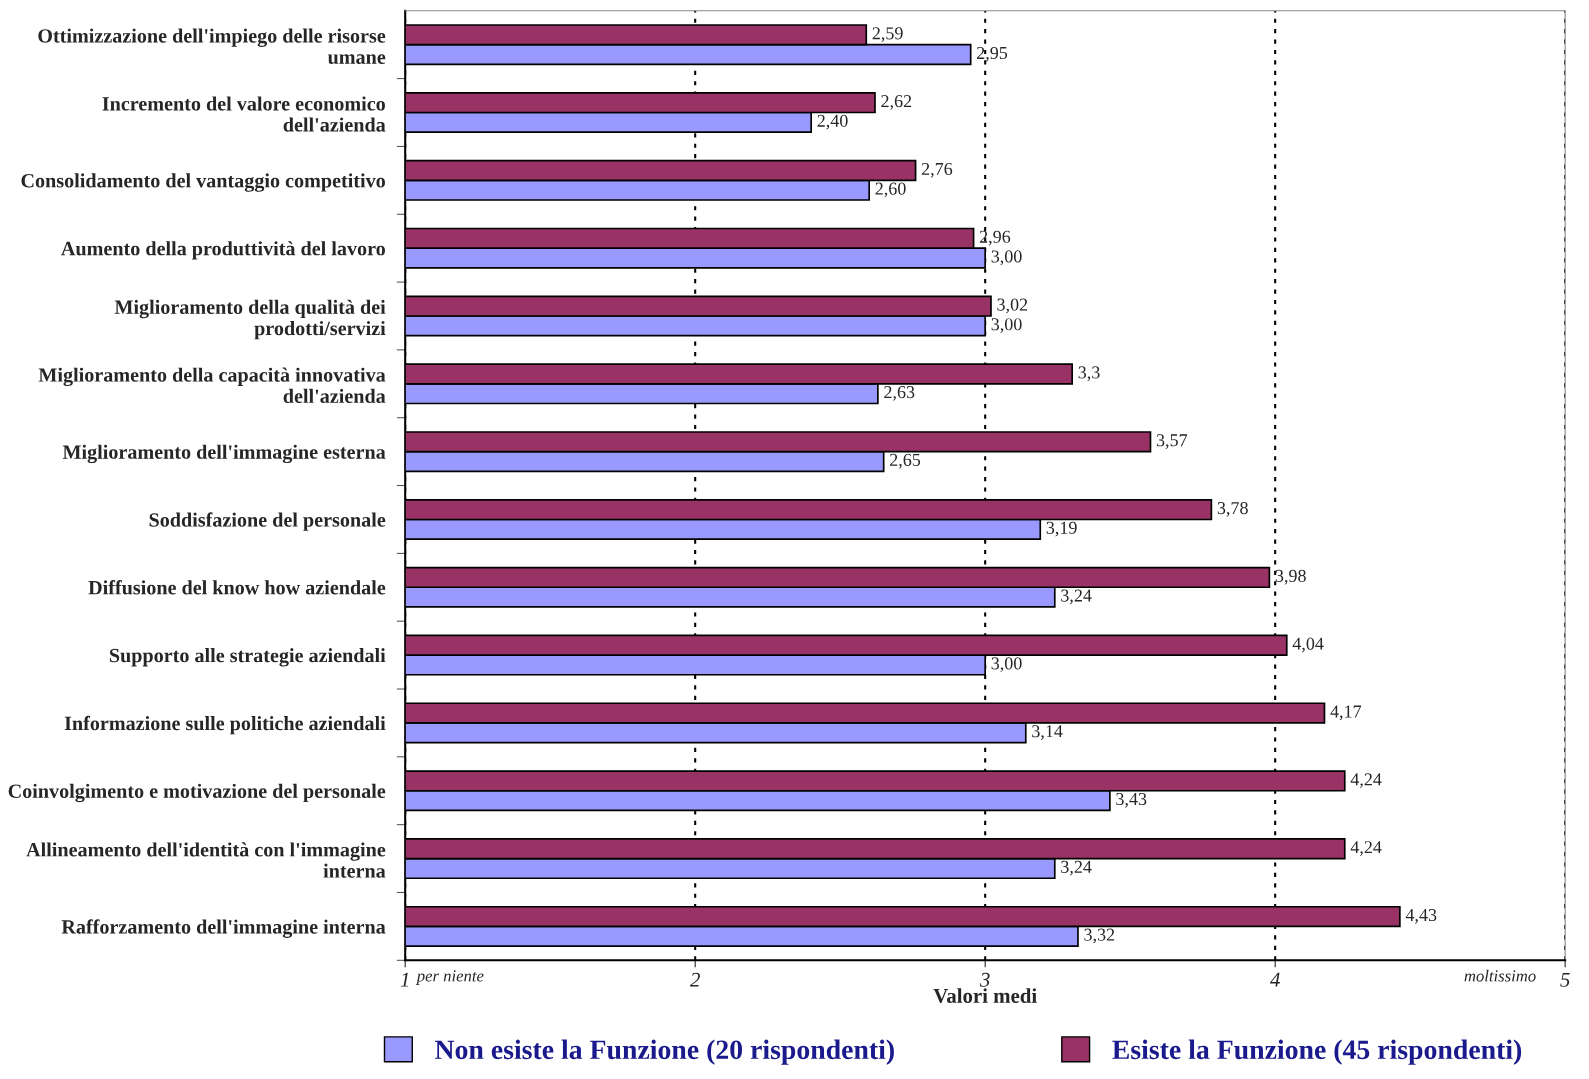  What do you see at coordinates (1500, 975) in the screenshot?
I see `text: moltissimo` at bounding box center [1500, 975].